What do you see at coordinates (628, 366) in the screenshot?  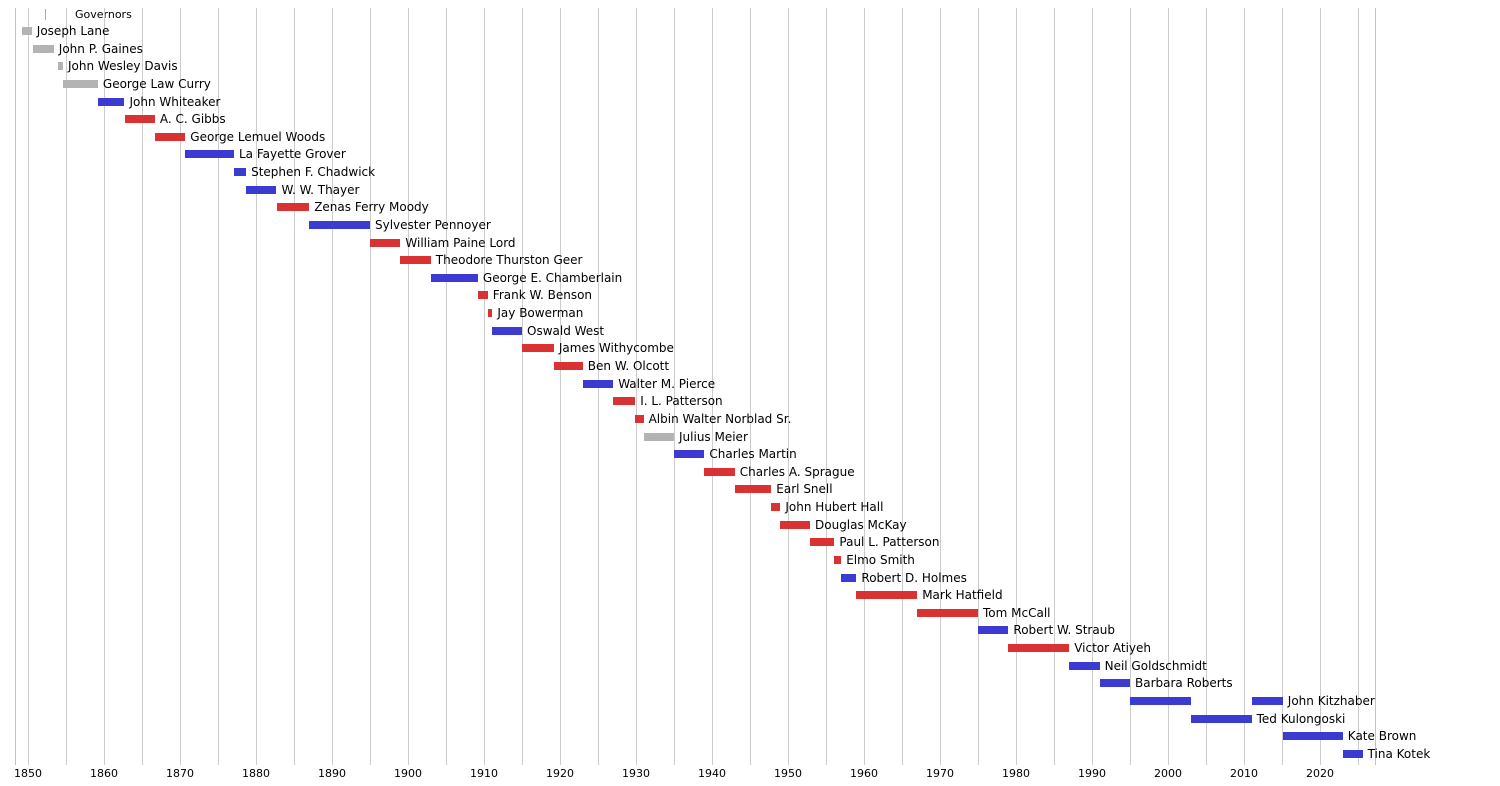 I see `governor-name-label: Ben W. Olcott` at bounding box center [628, 366].